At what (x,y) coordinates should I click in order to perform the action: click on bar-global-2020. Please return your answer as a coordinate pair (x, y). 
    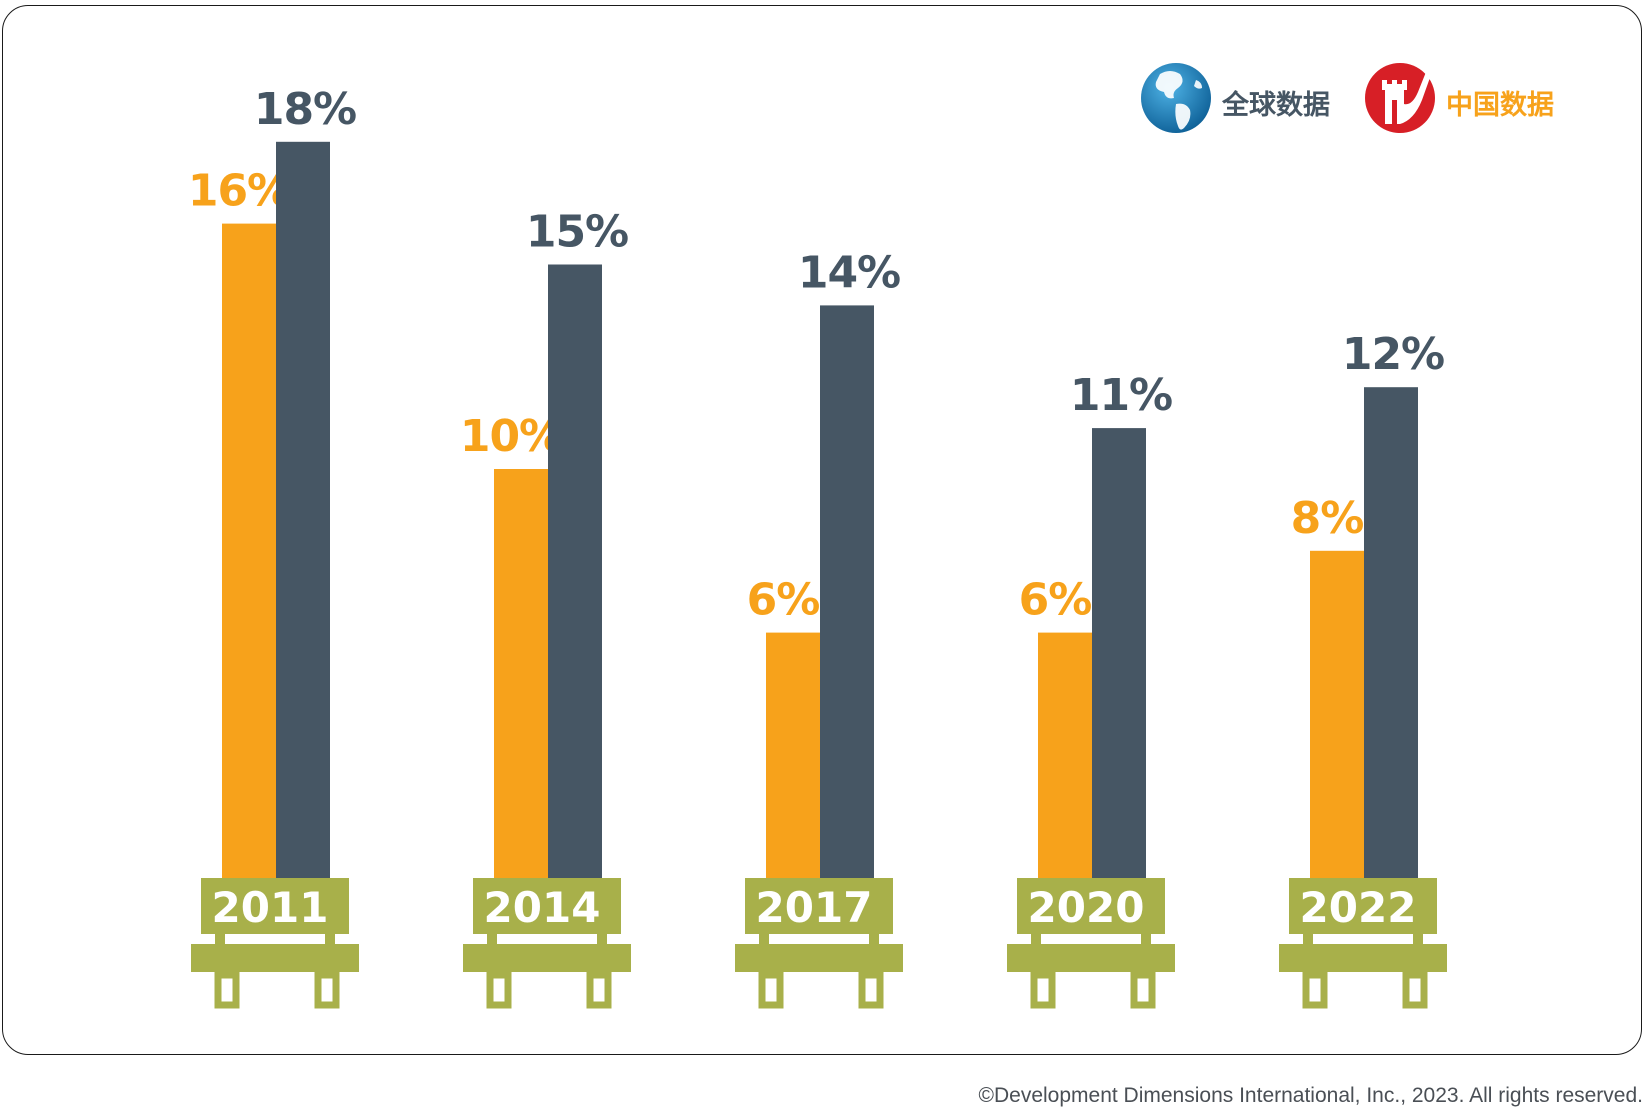
    Looking at the image, I should click on (1119, 653).